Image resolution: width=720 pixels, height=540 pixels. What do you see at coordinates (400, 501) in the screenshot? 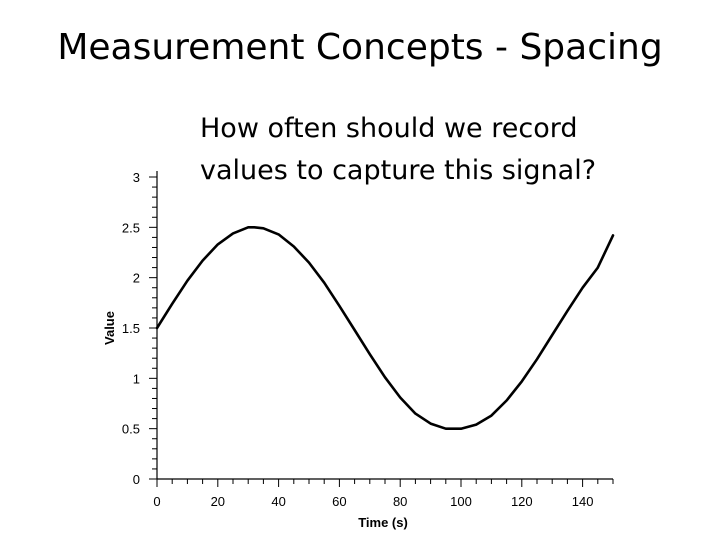
I see `x-tick-label: 80` at bounding box center [400, 501].